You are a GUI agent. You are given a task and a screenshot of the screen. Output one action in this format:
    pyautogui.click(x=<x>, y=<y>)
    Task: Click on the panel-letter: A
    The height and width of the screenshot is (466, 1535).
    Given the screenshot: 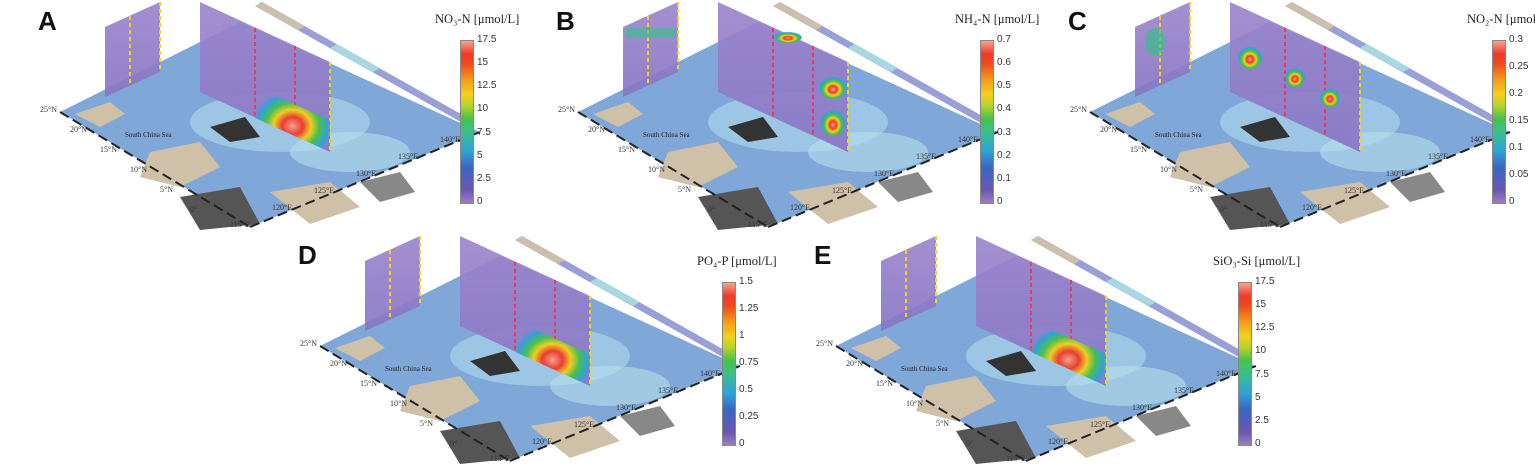 What is the action you would take?
    pyautogui.click(x=47, y=21)
    